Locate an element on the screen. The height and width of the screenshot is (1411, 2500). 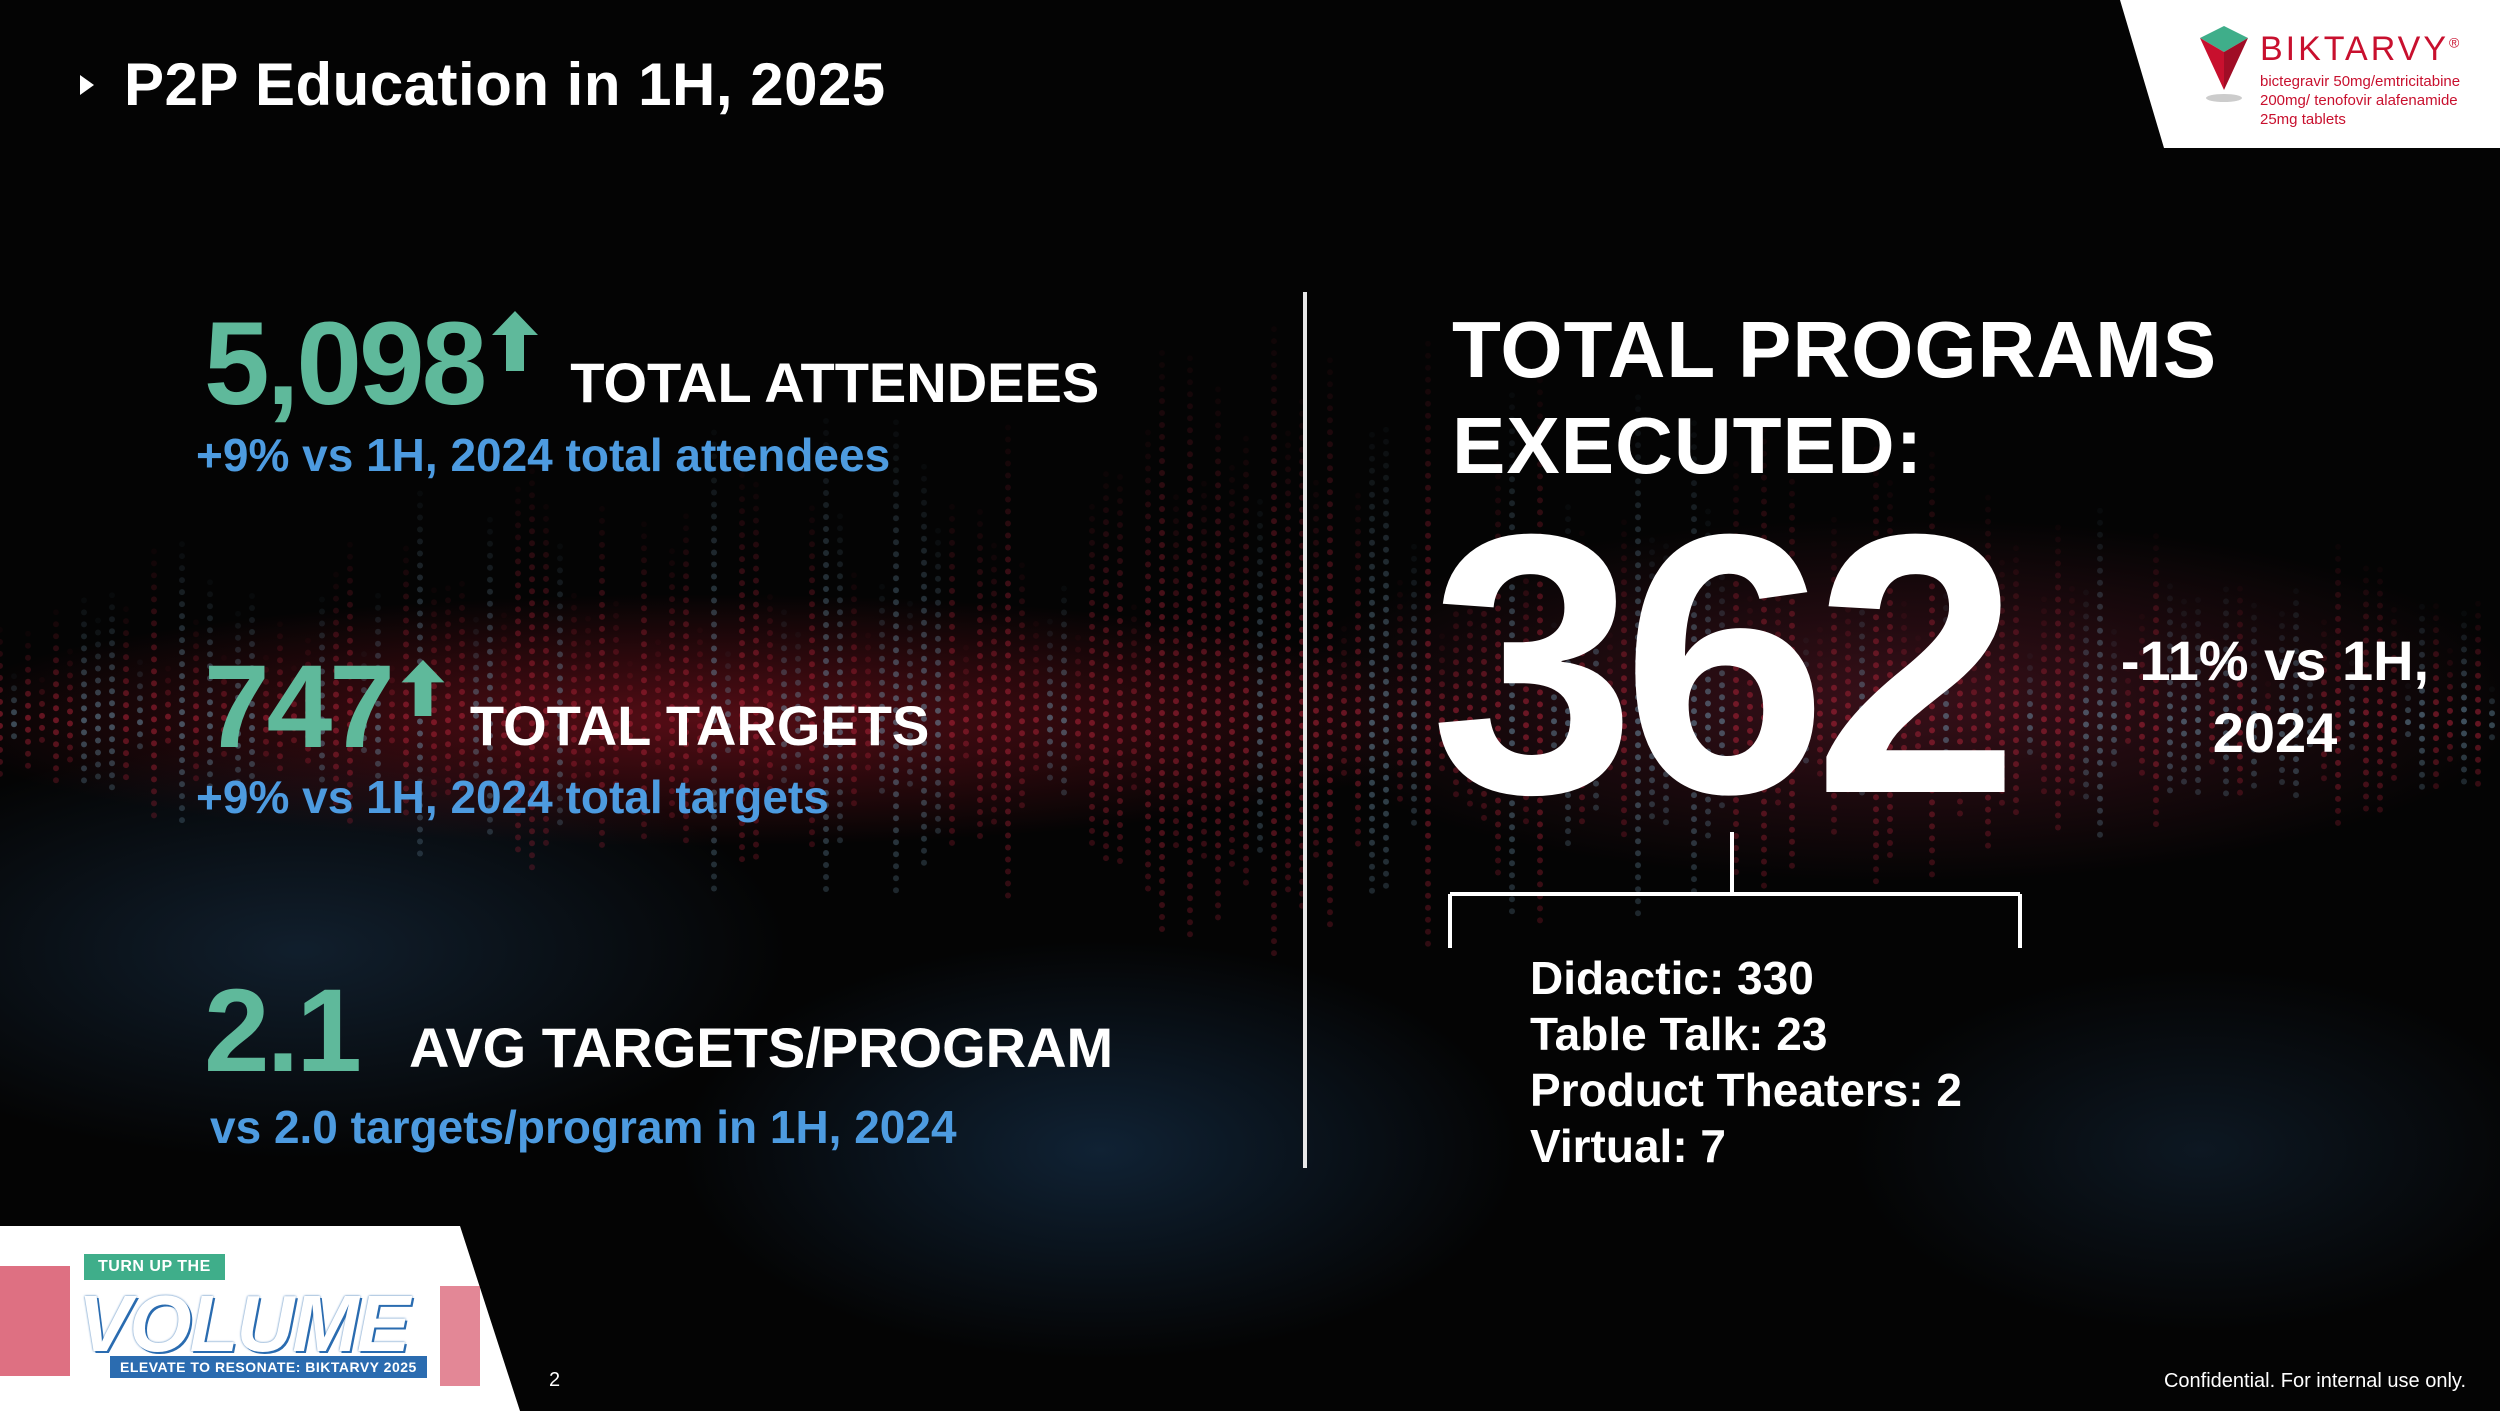
stat-label: TOTAL TARGETS is located at coordinates (699, 725).